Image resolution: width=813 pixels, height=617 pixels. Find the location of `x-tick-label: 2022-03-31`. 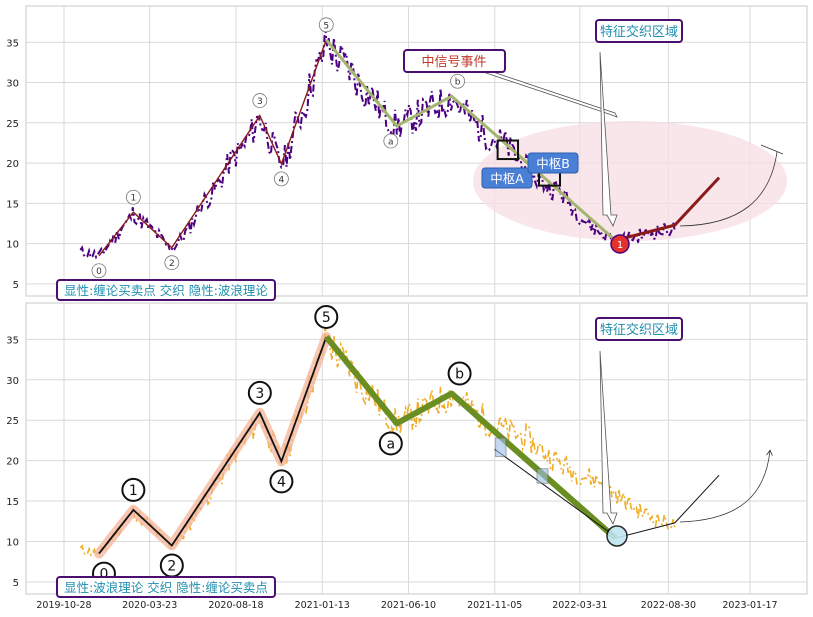

x-tick-label: 2022-03-31 is located at coordinates (579, 605).